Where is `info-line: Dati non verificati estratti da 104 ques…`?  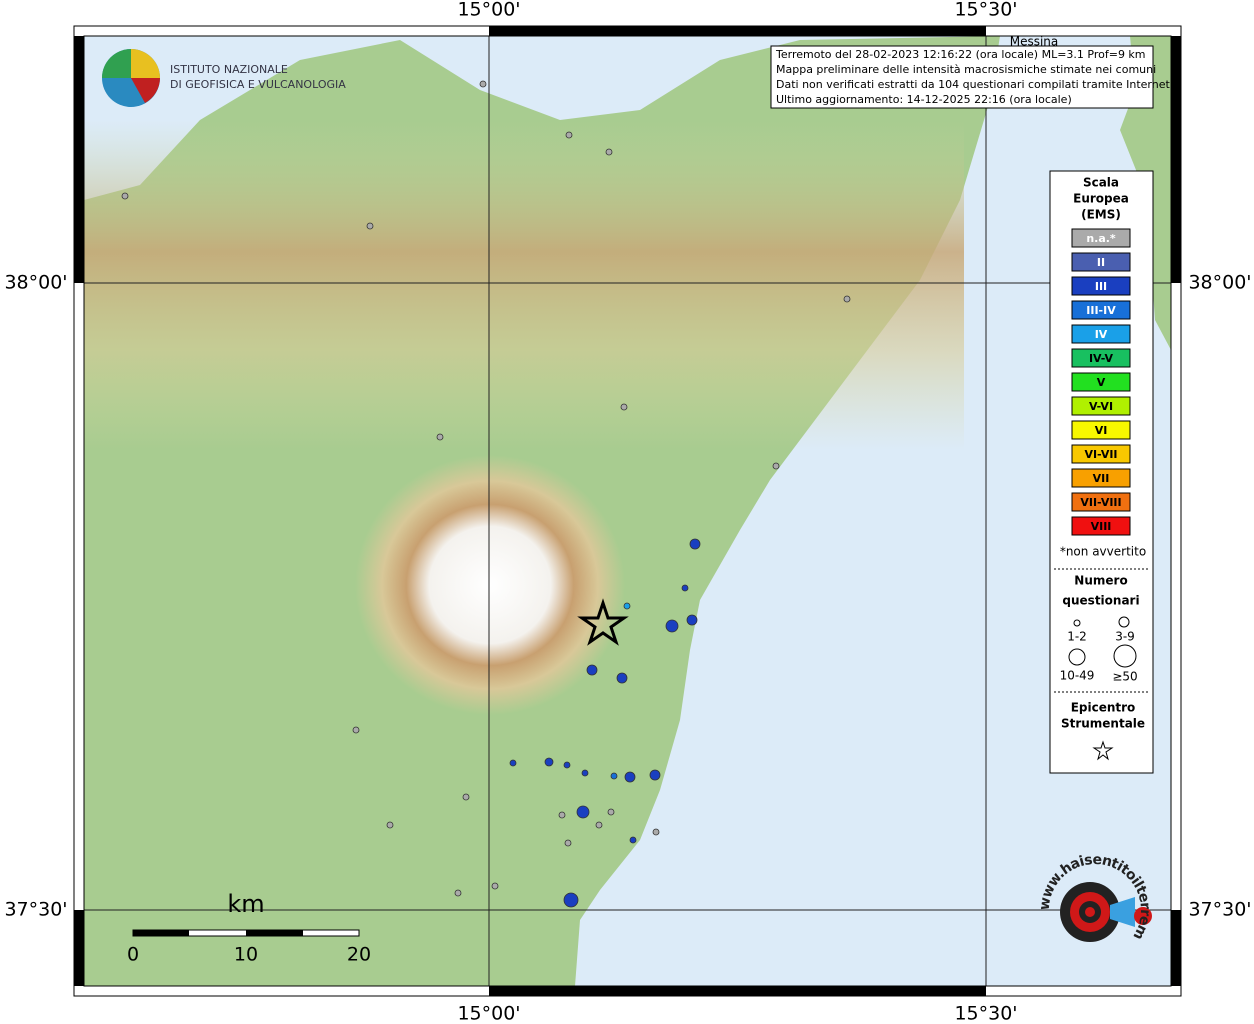 info-line: Dati non verificati estratti da 104 ques… is located at coordinates (974, 84).